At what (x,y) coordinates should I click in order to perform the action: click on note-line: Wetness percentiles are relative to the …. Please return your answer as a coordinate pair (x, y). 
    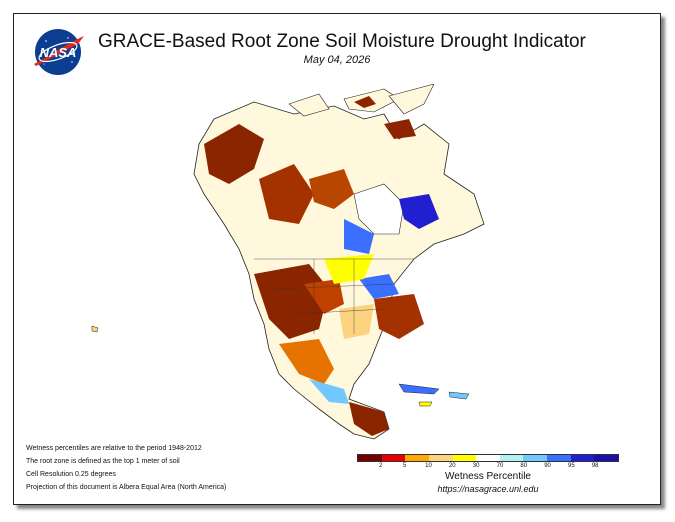
    Looking at the image, I should click on (114, 448).